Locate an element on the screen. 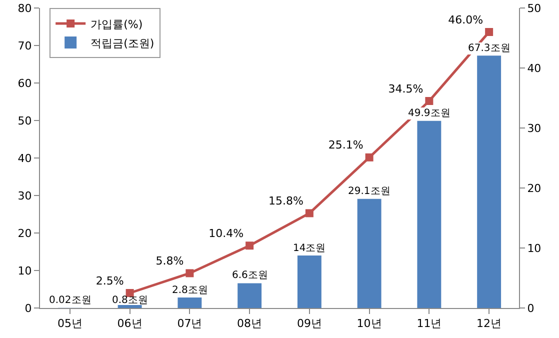  x-tick-label: 05년 is located at coordinates (69, 323).